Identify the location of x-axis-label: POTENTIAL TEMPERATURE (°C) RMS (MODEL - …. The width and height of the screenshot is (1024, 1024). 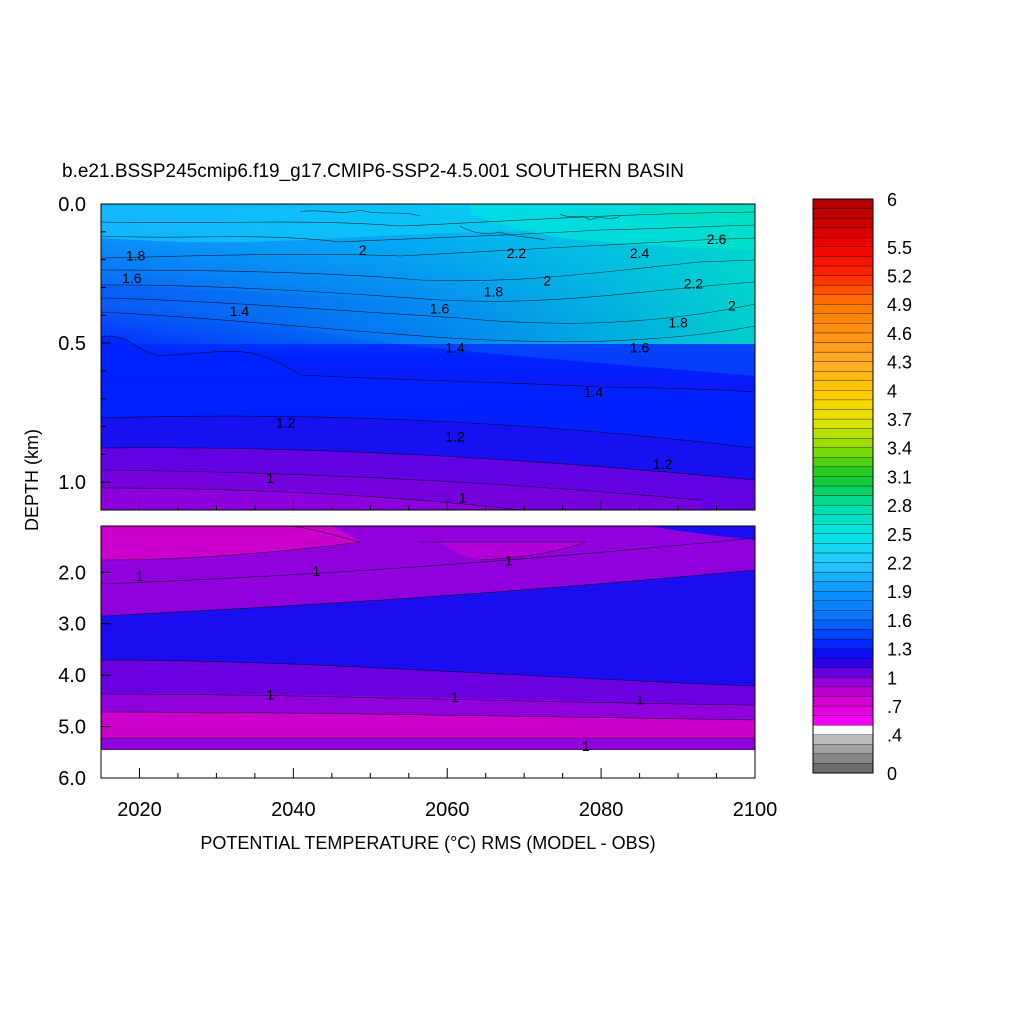
(427, 843).